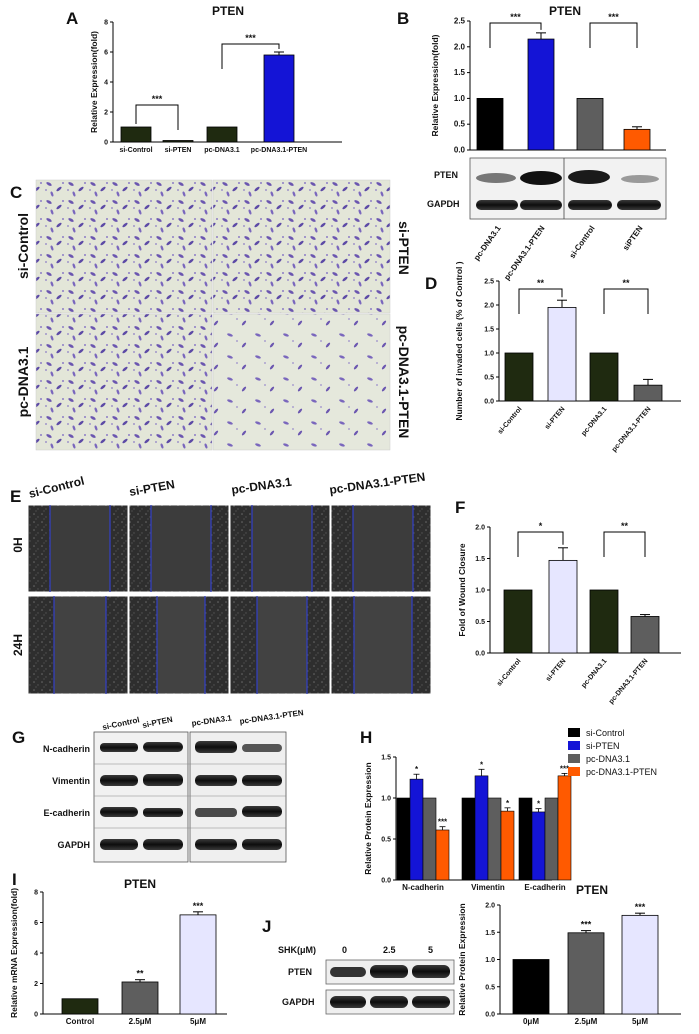 The height and width of the screenshot is (1034, 699). I want to click on chart-title-A: PTEN, so click(228, 11).